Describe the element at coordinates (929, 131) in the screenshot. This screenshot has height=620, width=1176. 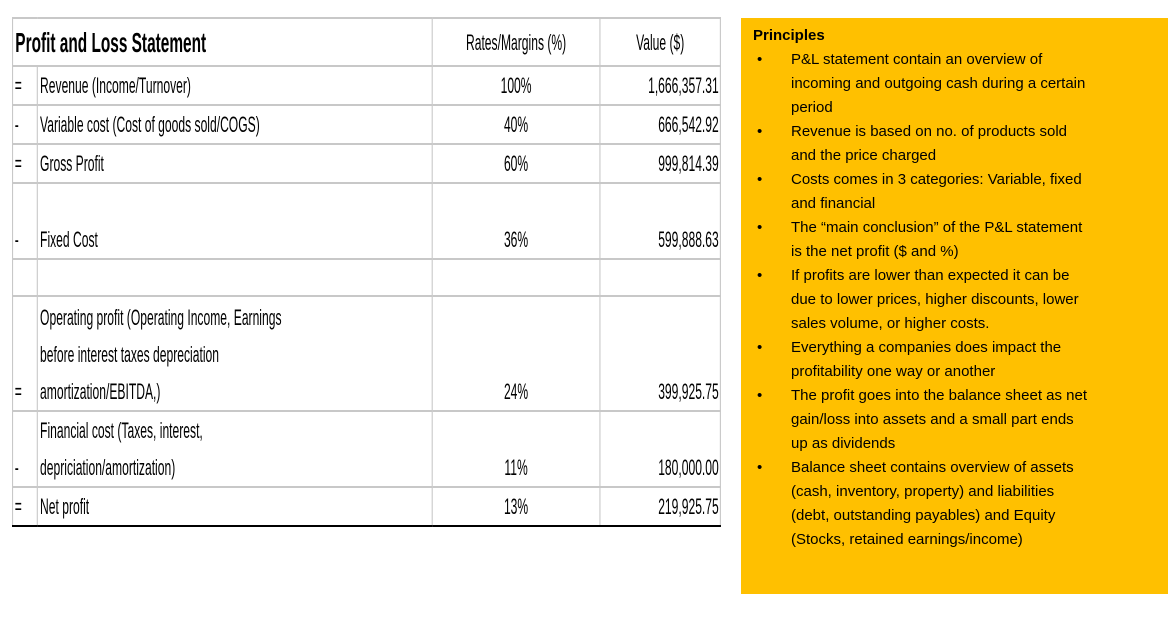
I see `principle-line: Revenue is based on no. of products sold` at that location.